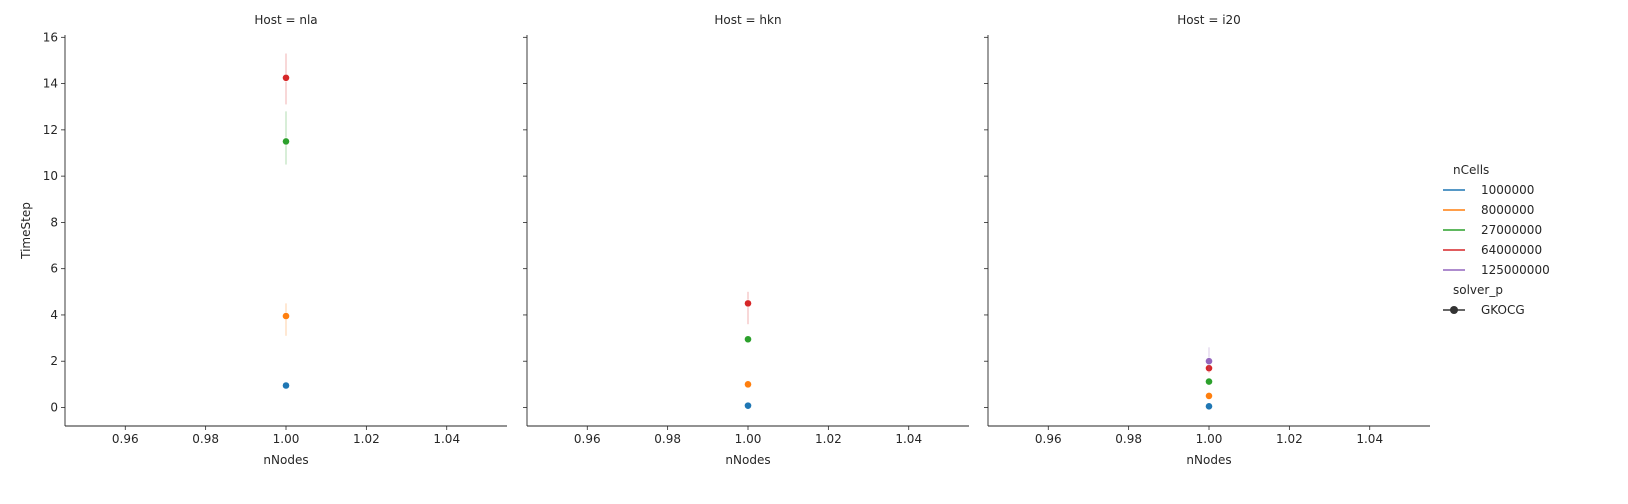 The image size is (1628, 504). Describe the element at coordinates (1511, 250) in the screenshot. I see `legend-label-64000000: 64000000` at that location.